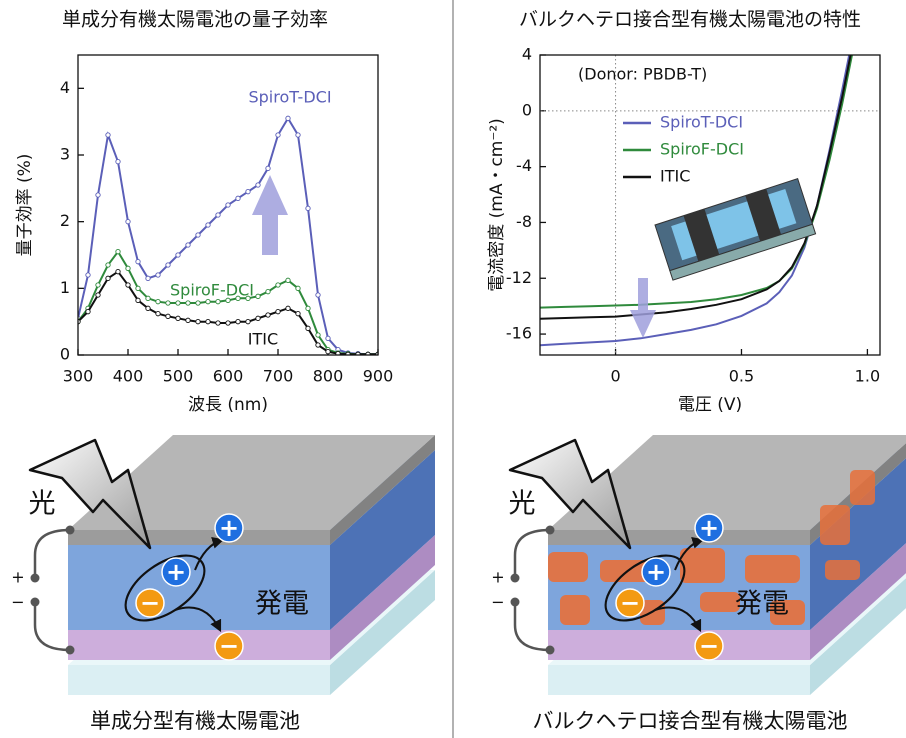 This screenshot has height=738, width=906. Describe the element at coordinates (615, 376) in the screenshot. I see `x-tick-label: 0` at that location.